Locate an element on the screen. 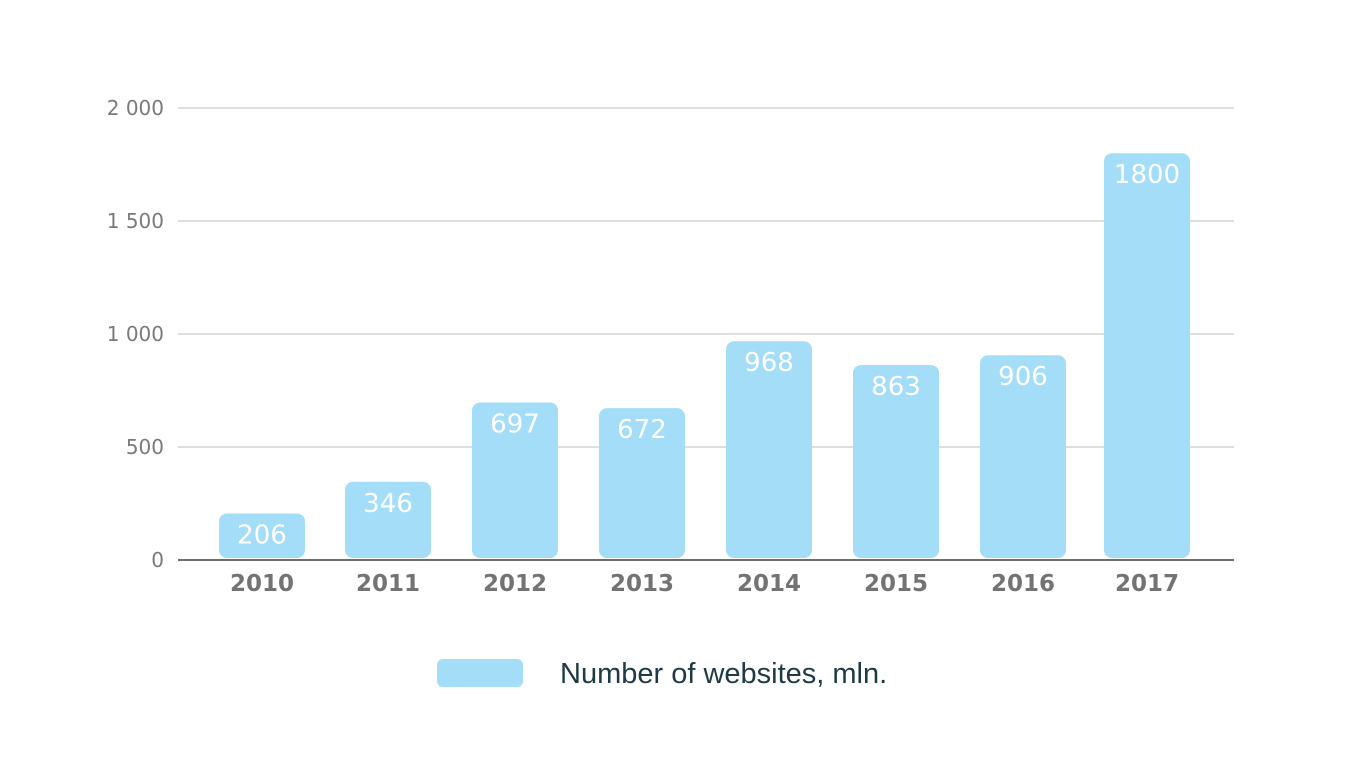  y-tick-label: 1 500 is located at coordinates (135, 221).